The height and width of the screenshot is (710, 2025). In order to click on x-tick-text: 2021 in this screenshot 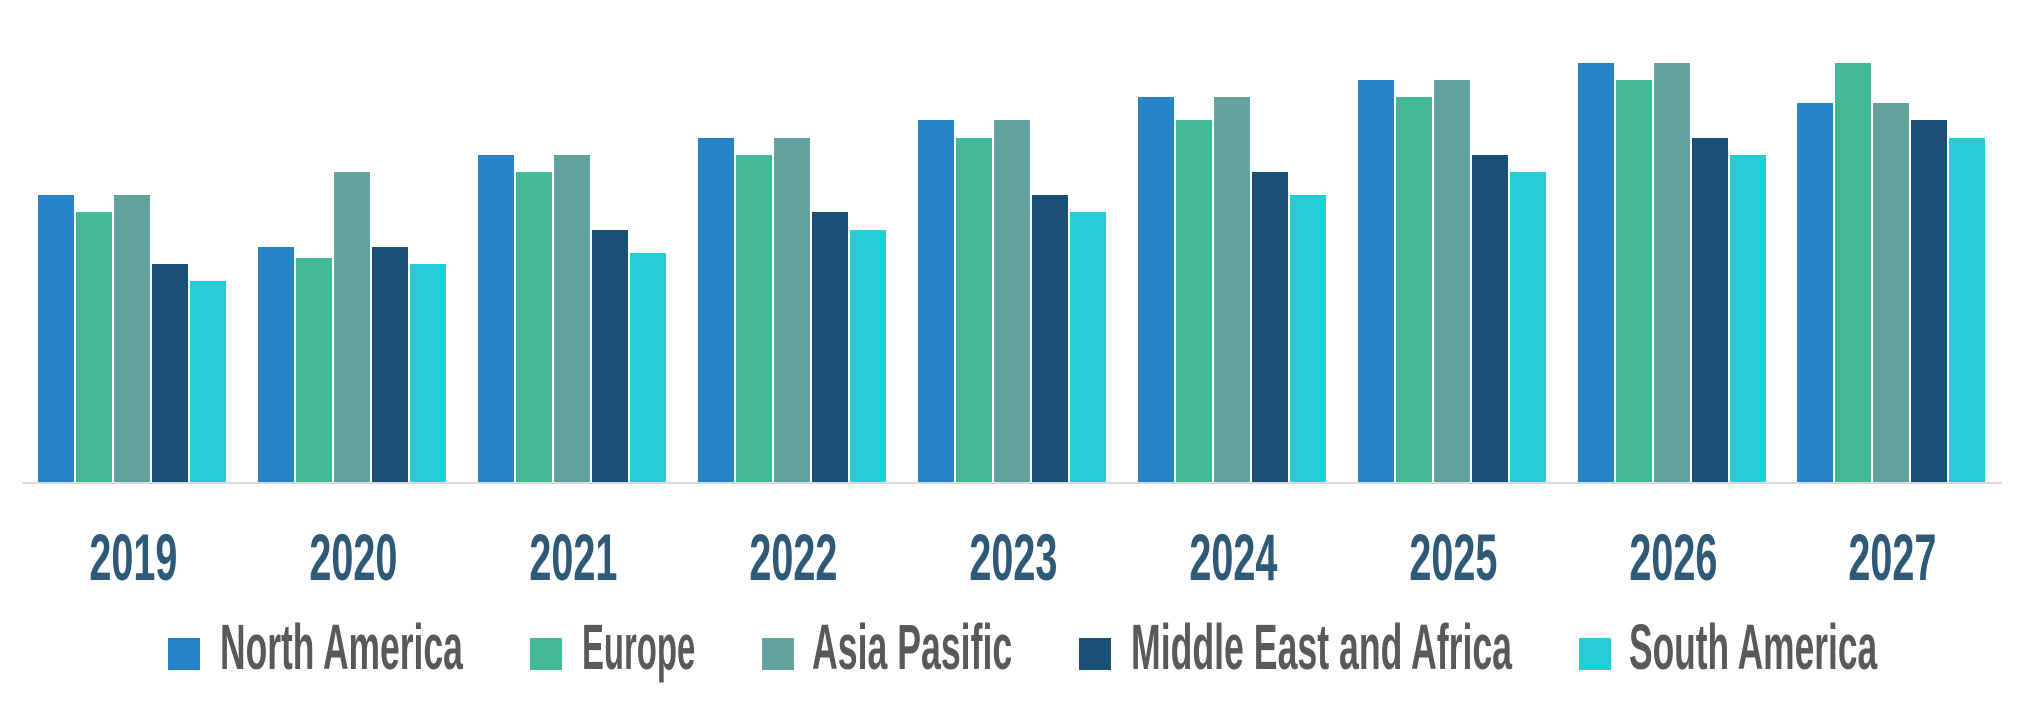, I will do `click(573, 557)`.